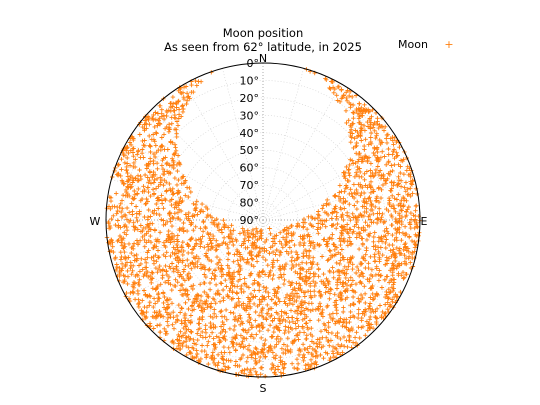  What do you see at coordinates (413, 44) in the screenshot?
I see `legend-label: Moon` at bounding box center [413, 44].